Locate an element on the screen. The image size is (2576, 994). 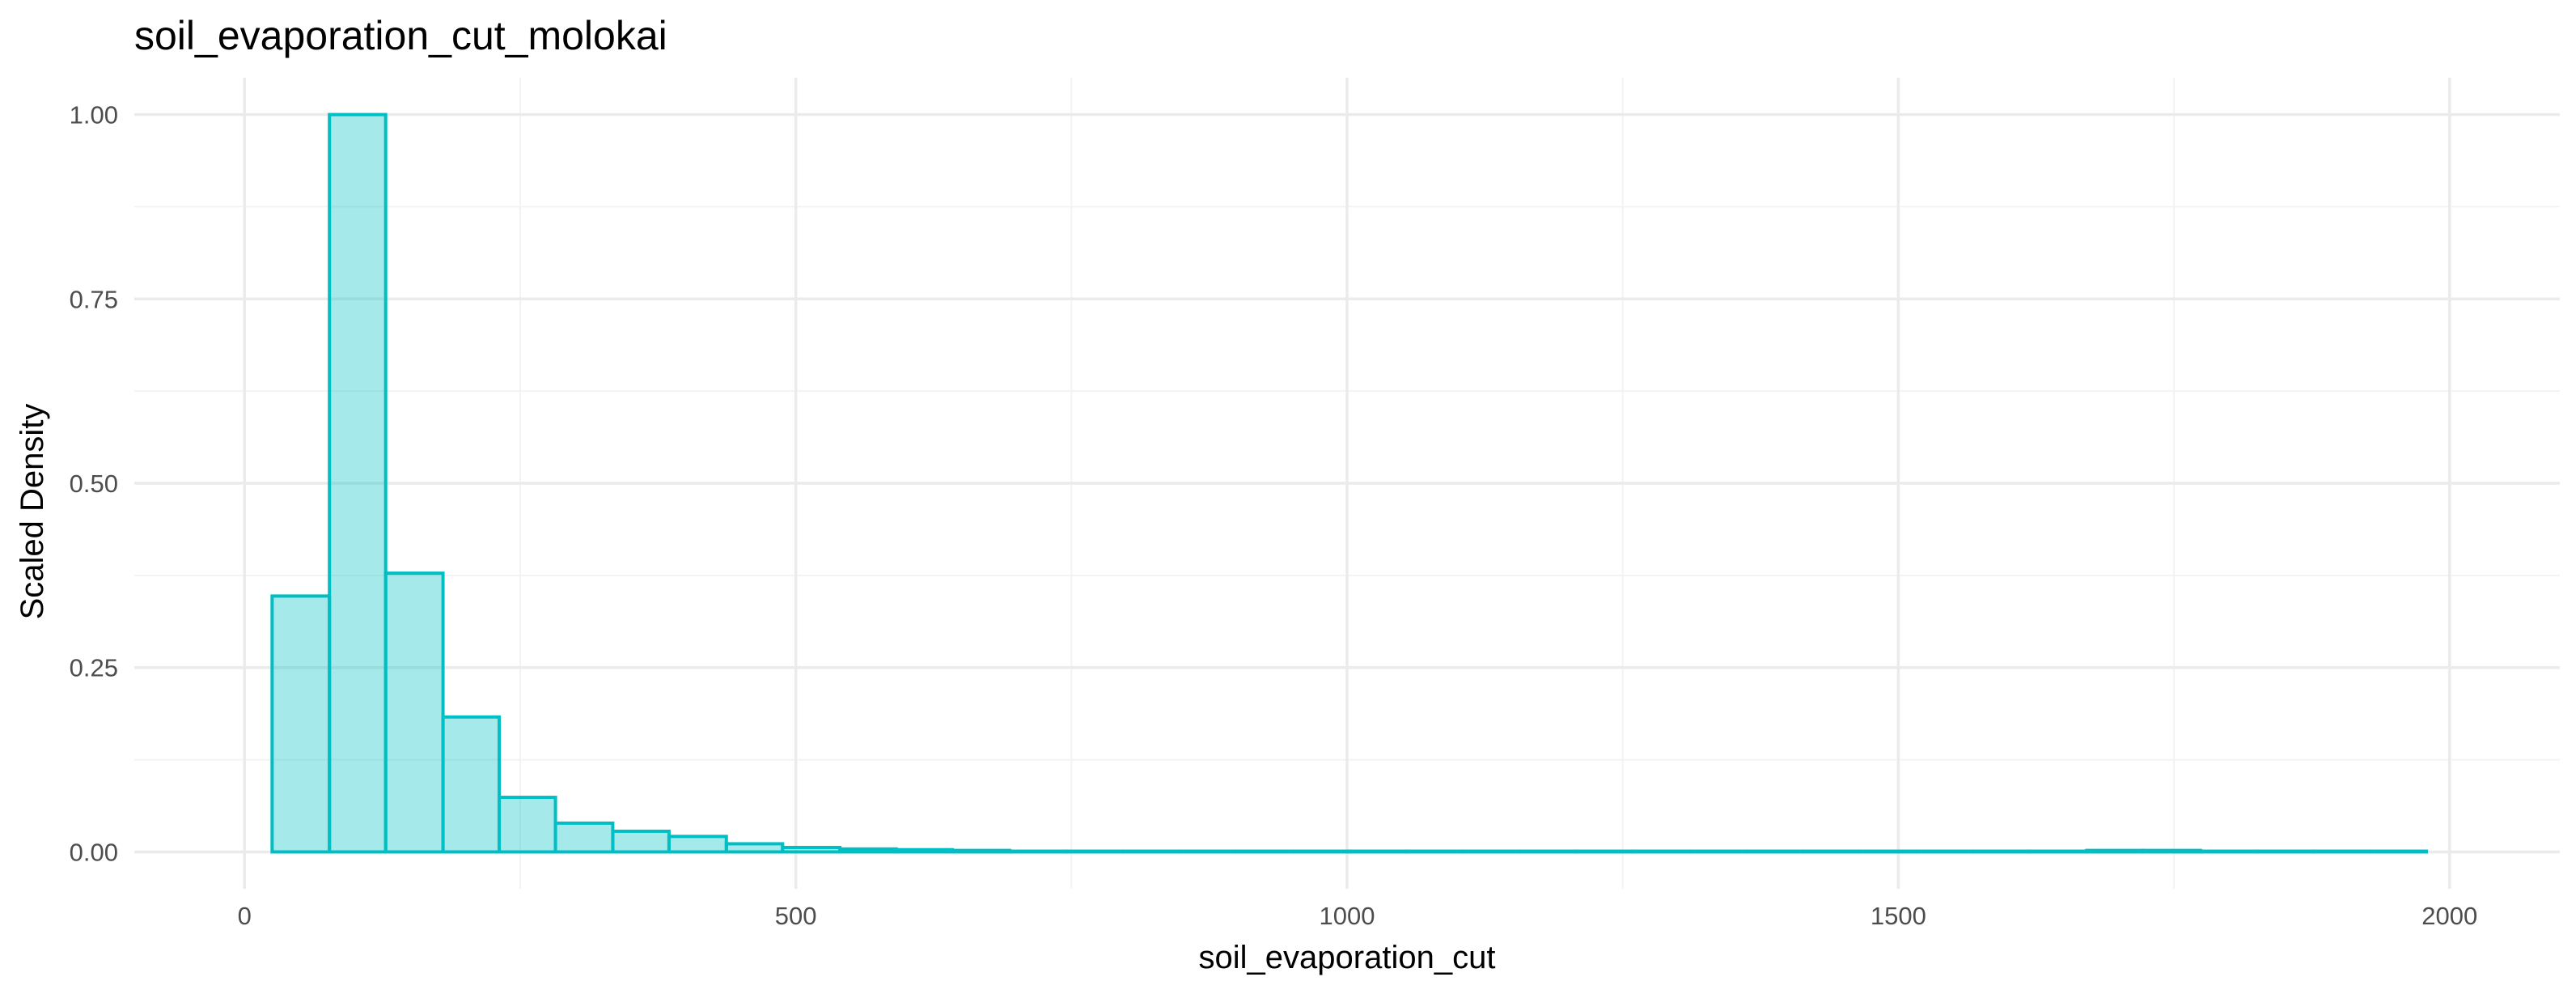
y-axis-ticks: 0.00 0.25 0.50 0.75 1.00 is located at coordinates (94, 484).